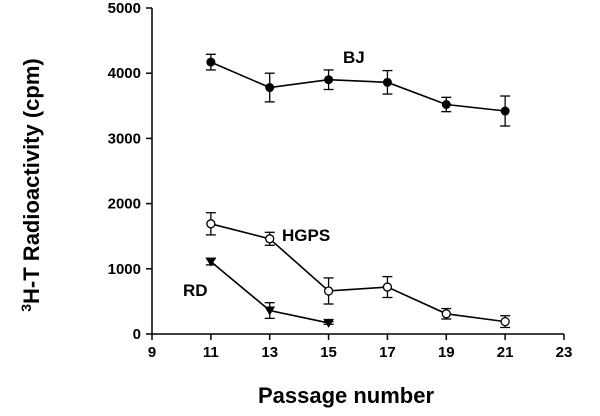 The image size is (600, 416). Describe the element at coordinates (360, 347) in the screenshot. I see `x-ticks: 9 11 13 15 17 19 21 23` at that location.